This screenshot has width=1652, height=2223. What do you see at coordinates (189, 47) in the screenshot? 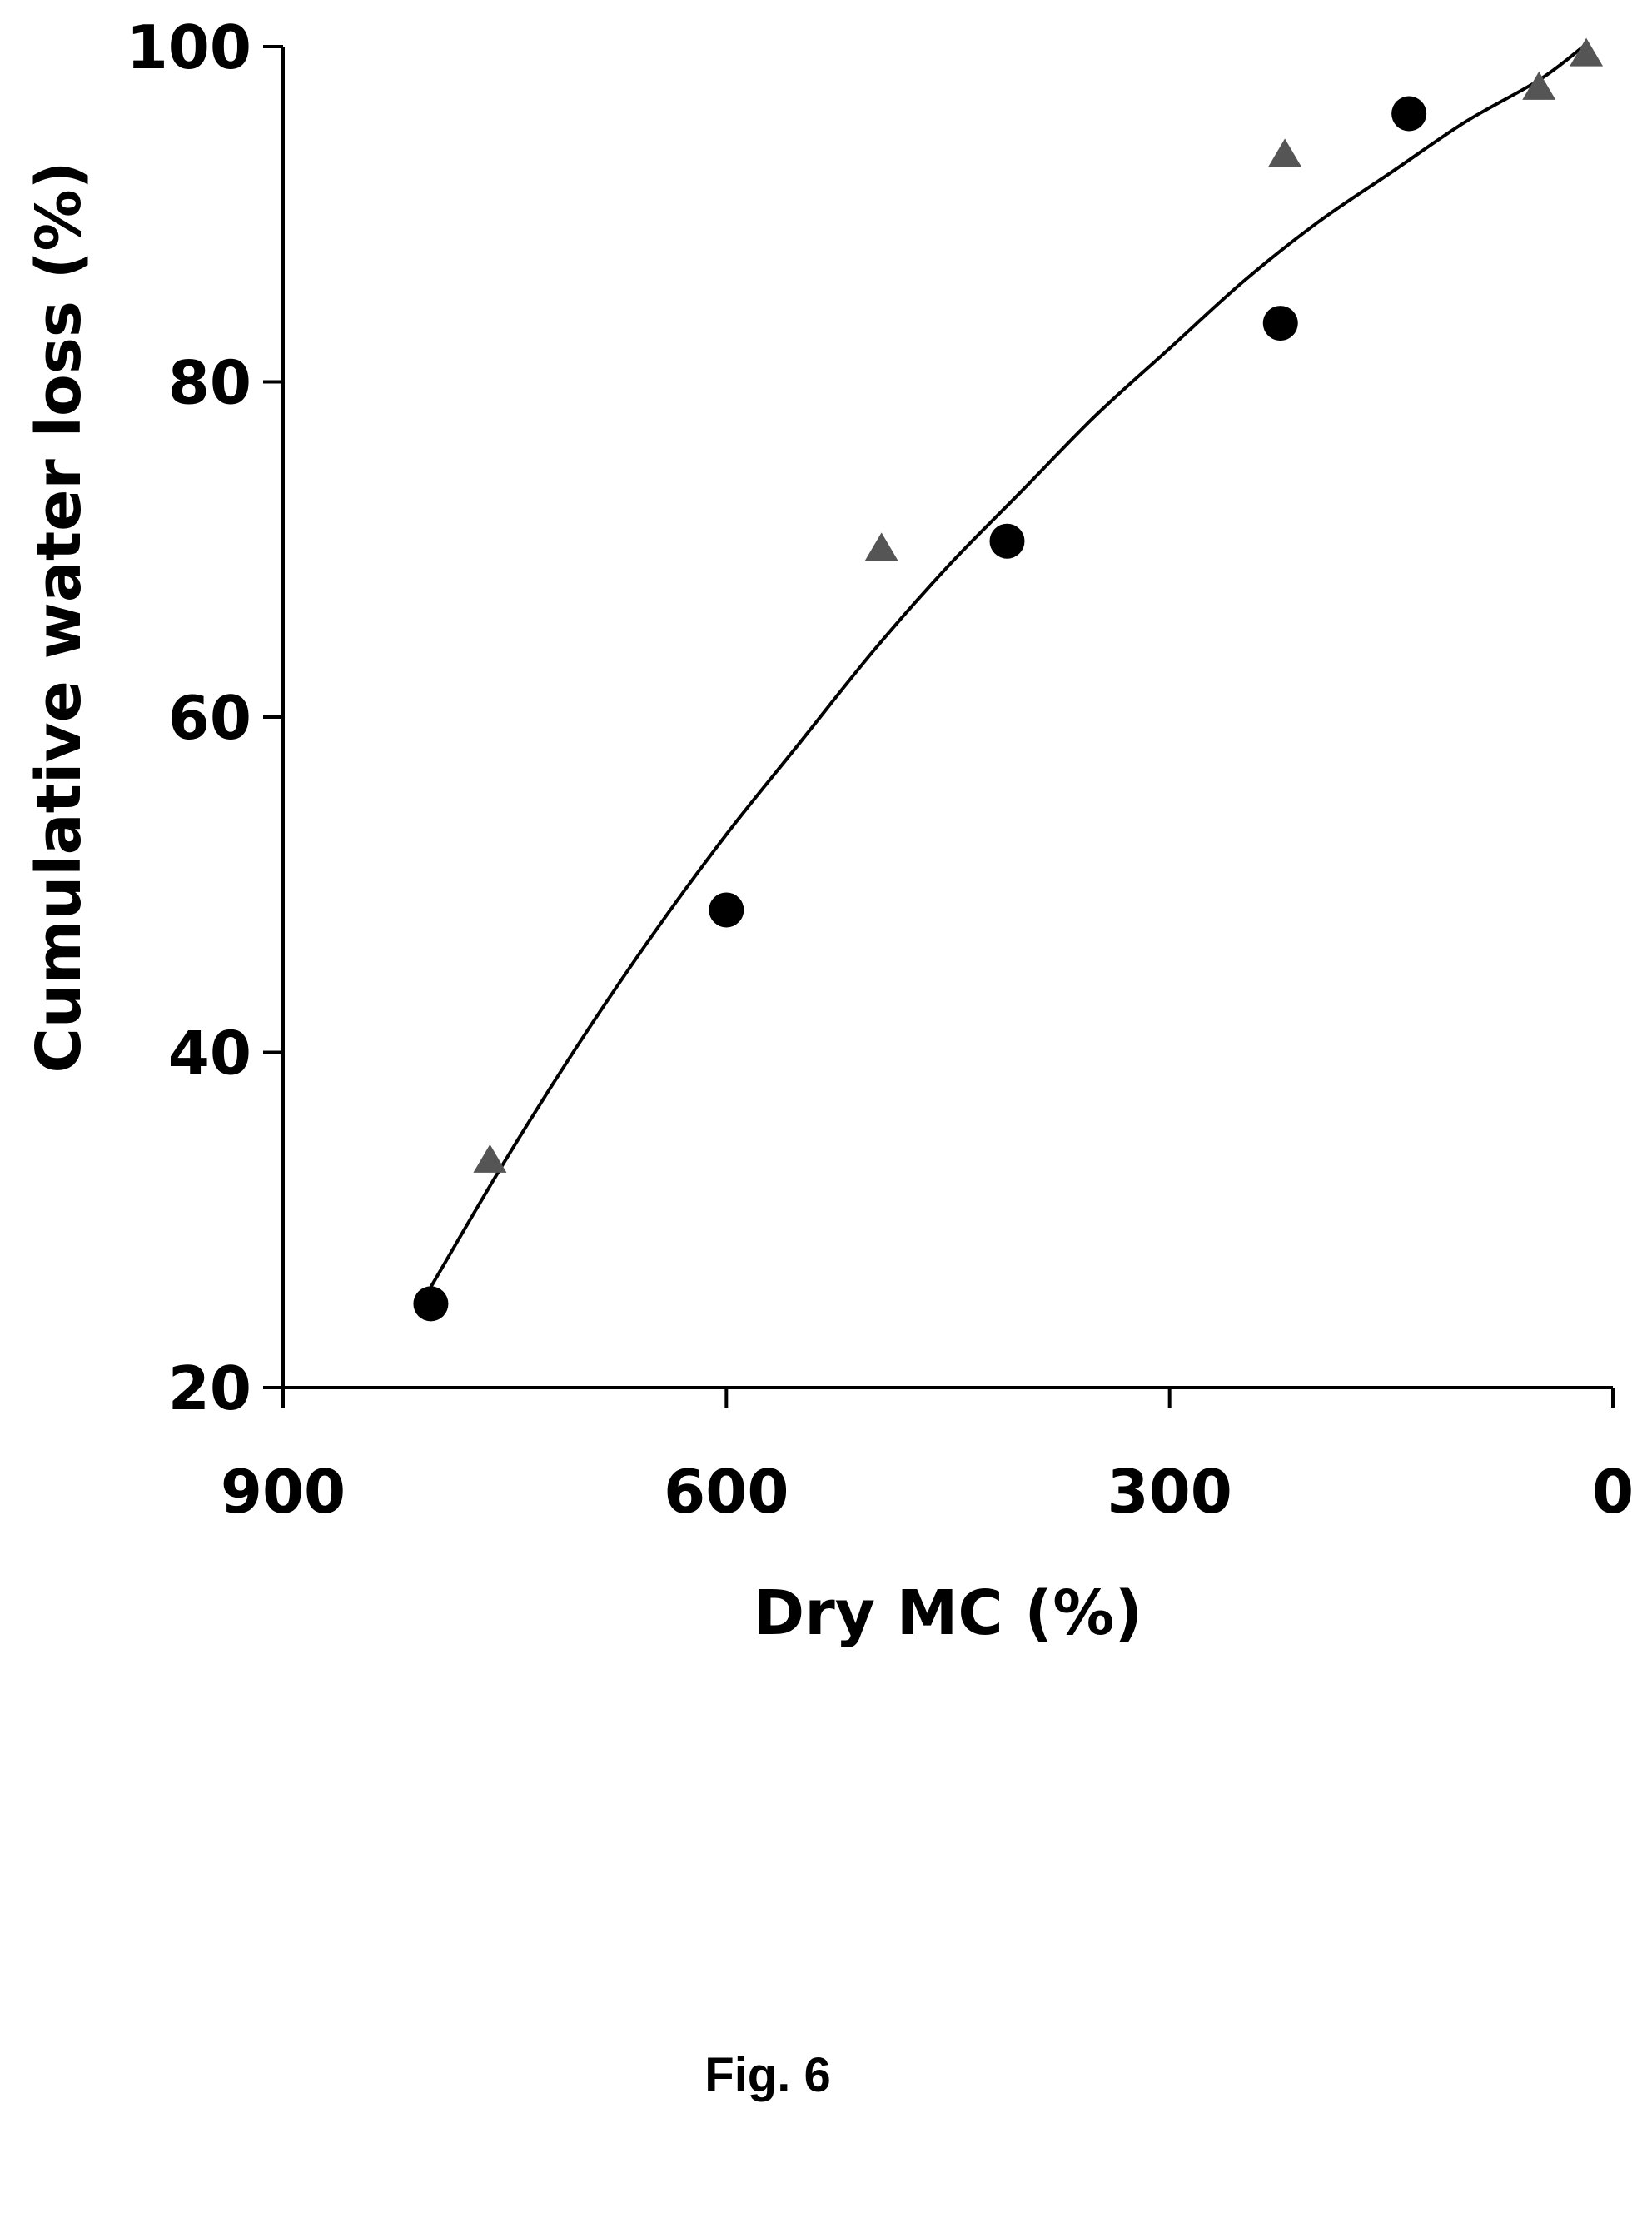
I see `y-tick-label: 100` at bounding box center [189, 47].